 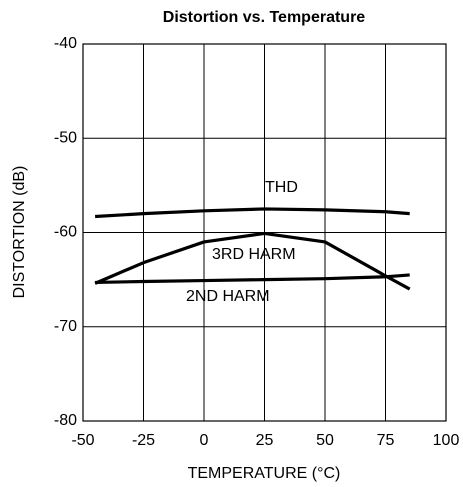 What do you see at coordinates (254, 254) in the screenshot?
I see `series-label: 3RD HARM` at bounding box center [254, 254].